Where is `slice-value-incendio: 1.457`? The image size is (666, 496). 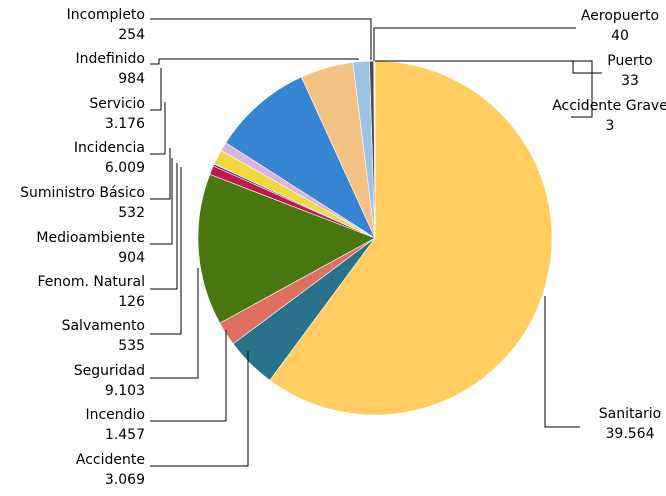
slice-value-incendio: 1.457 is located at coordinates (125, 435).